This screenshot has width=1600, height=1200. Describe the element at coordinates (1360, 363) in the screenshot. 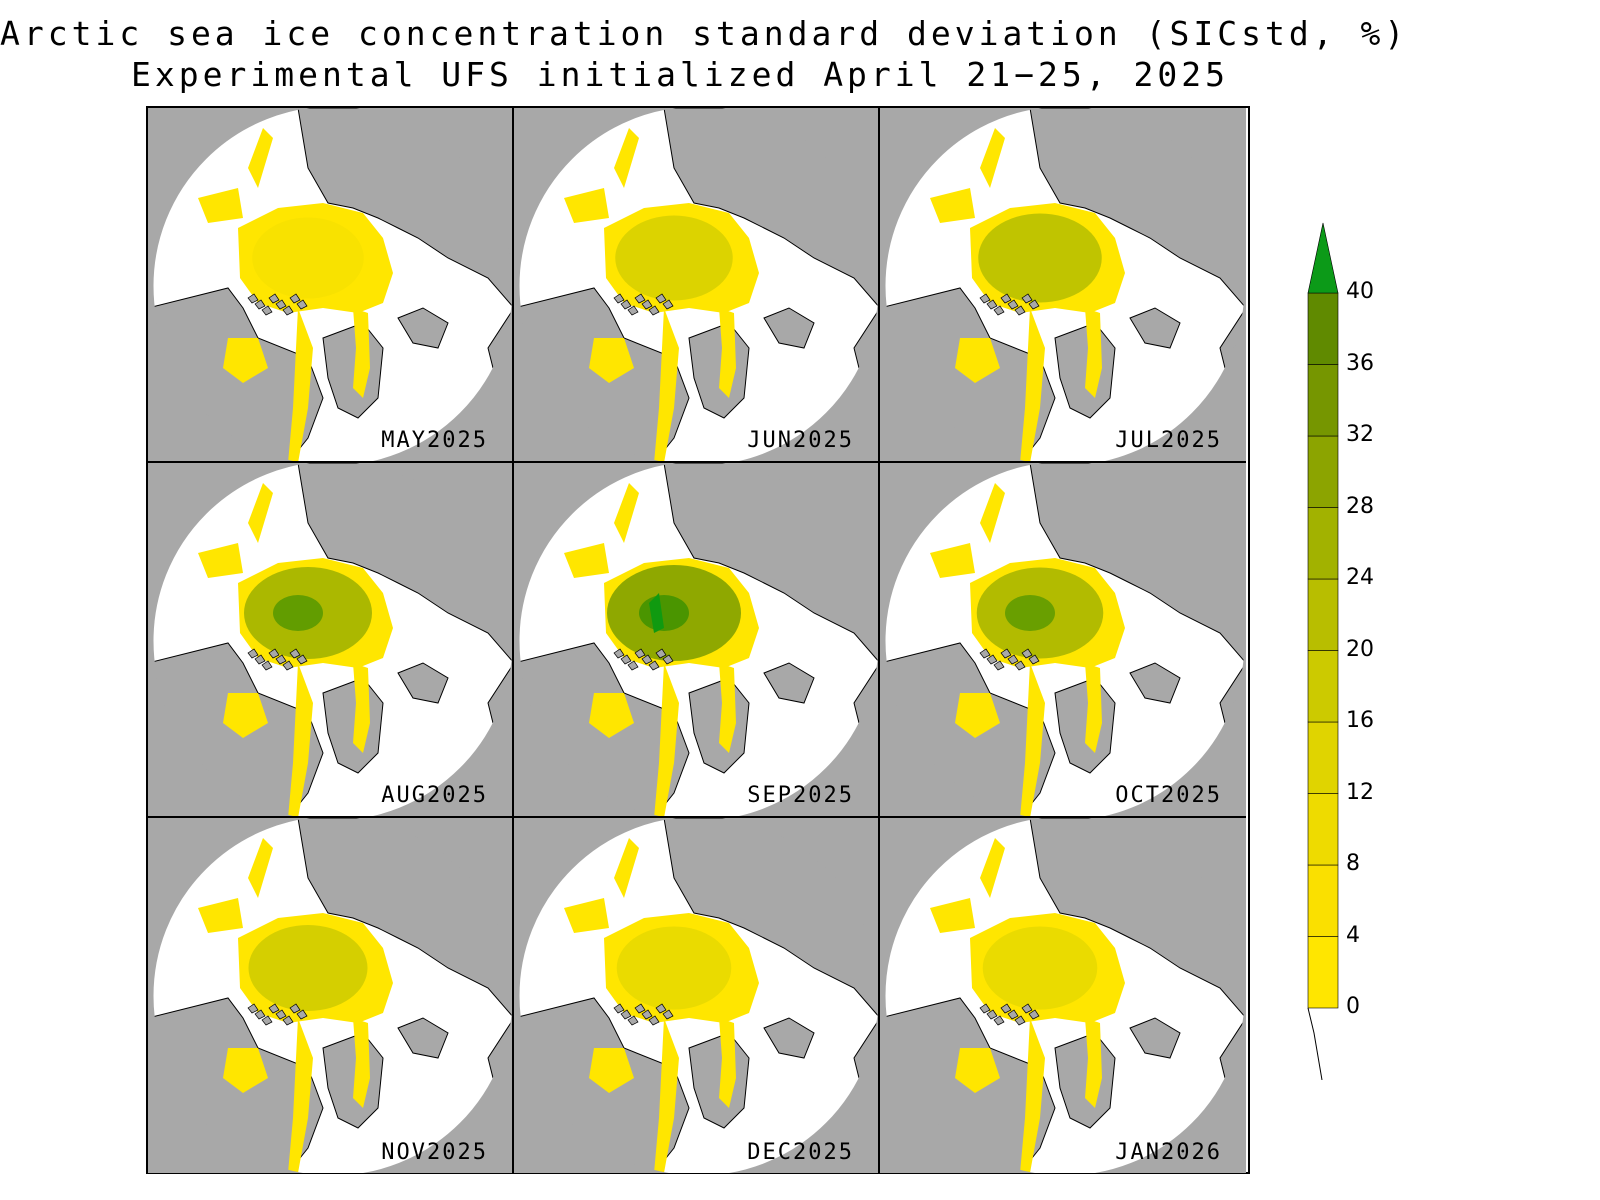

I see `colorbar-tick-label: 36` at that location.